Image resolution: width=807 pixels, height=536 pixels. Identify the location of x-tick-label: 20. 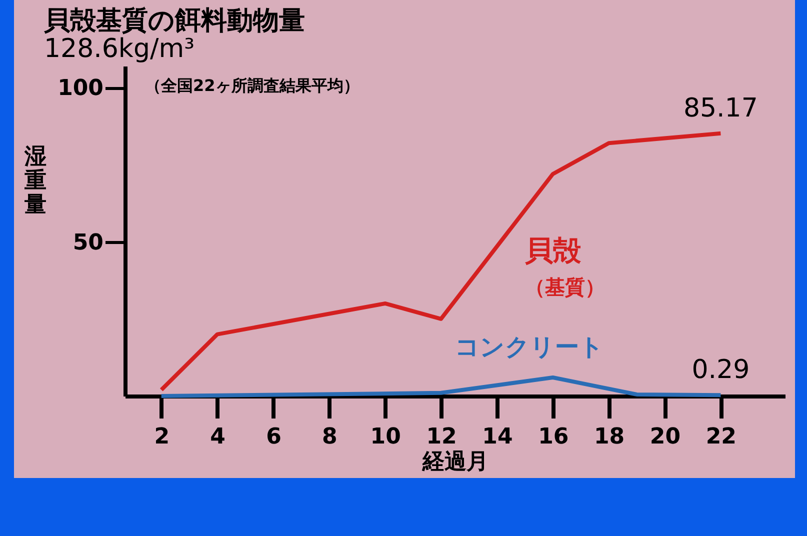
(665, 437).